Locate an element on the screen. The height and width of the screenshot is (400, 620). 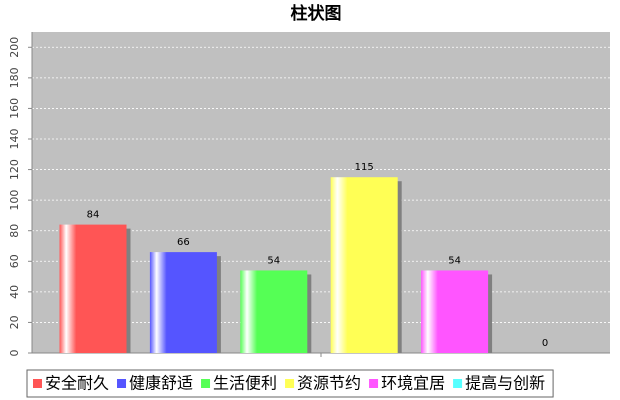
chart-title: 柱状图 is located at coordinates (316, 13).